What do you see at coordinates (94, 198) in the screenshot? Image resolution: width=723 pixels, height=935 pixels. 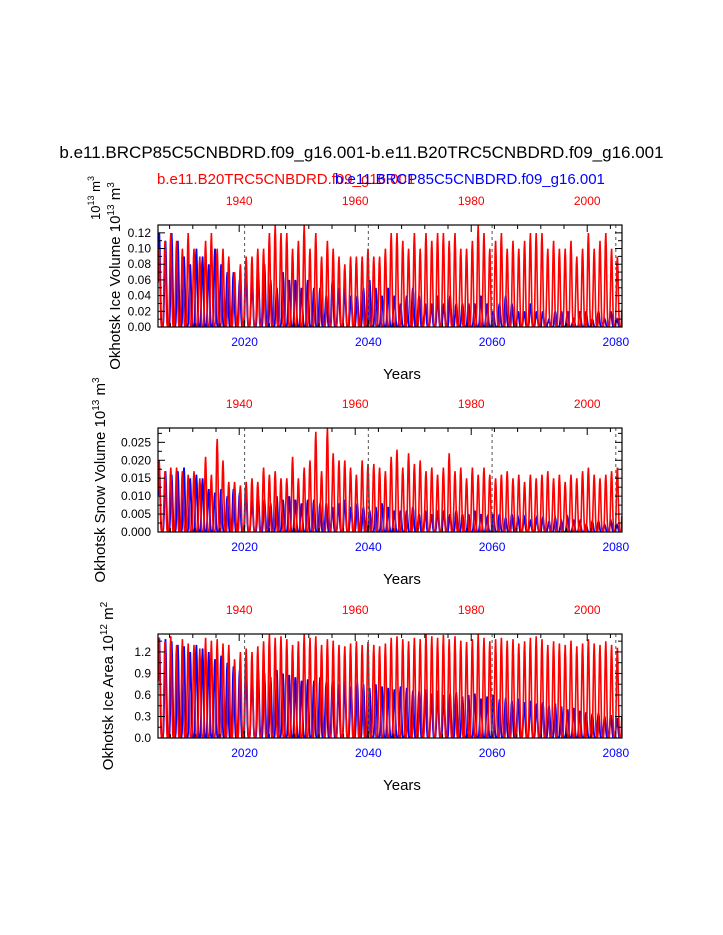 I see `units-label: 1013 m3` at bounding box center [94, 198].